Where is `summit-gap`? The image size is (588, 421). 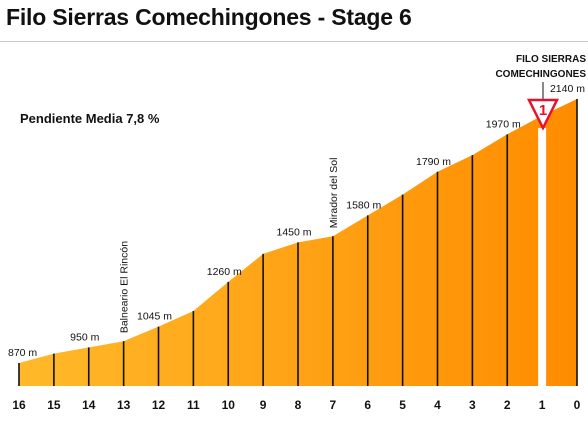
summit-gap is located at coordinates (542, 257).